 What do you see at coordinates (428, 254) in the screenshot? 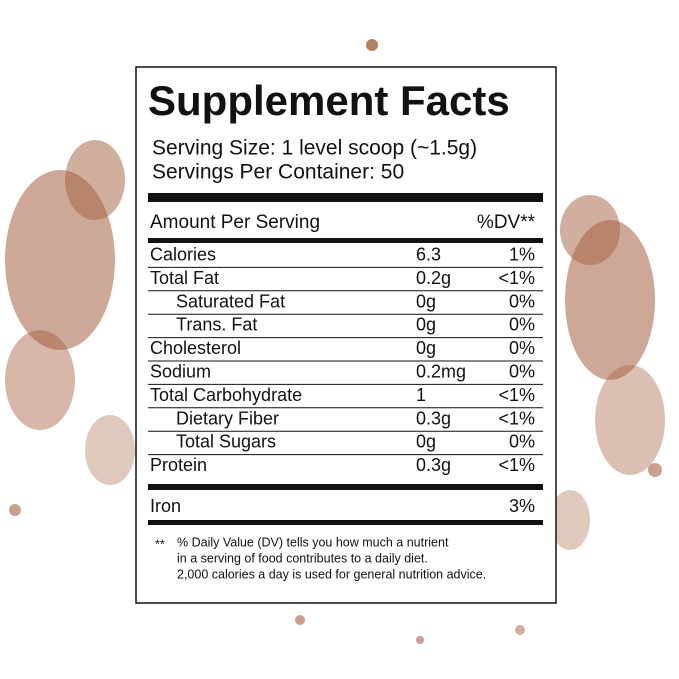
I see `nutrient-amount: 6.3` at bounding box center [428, 254].